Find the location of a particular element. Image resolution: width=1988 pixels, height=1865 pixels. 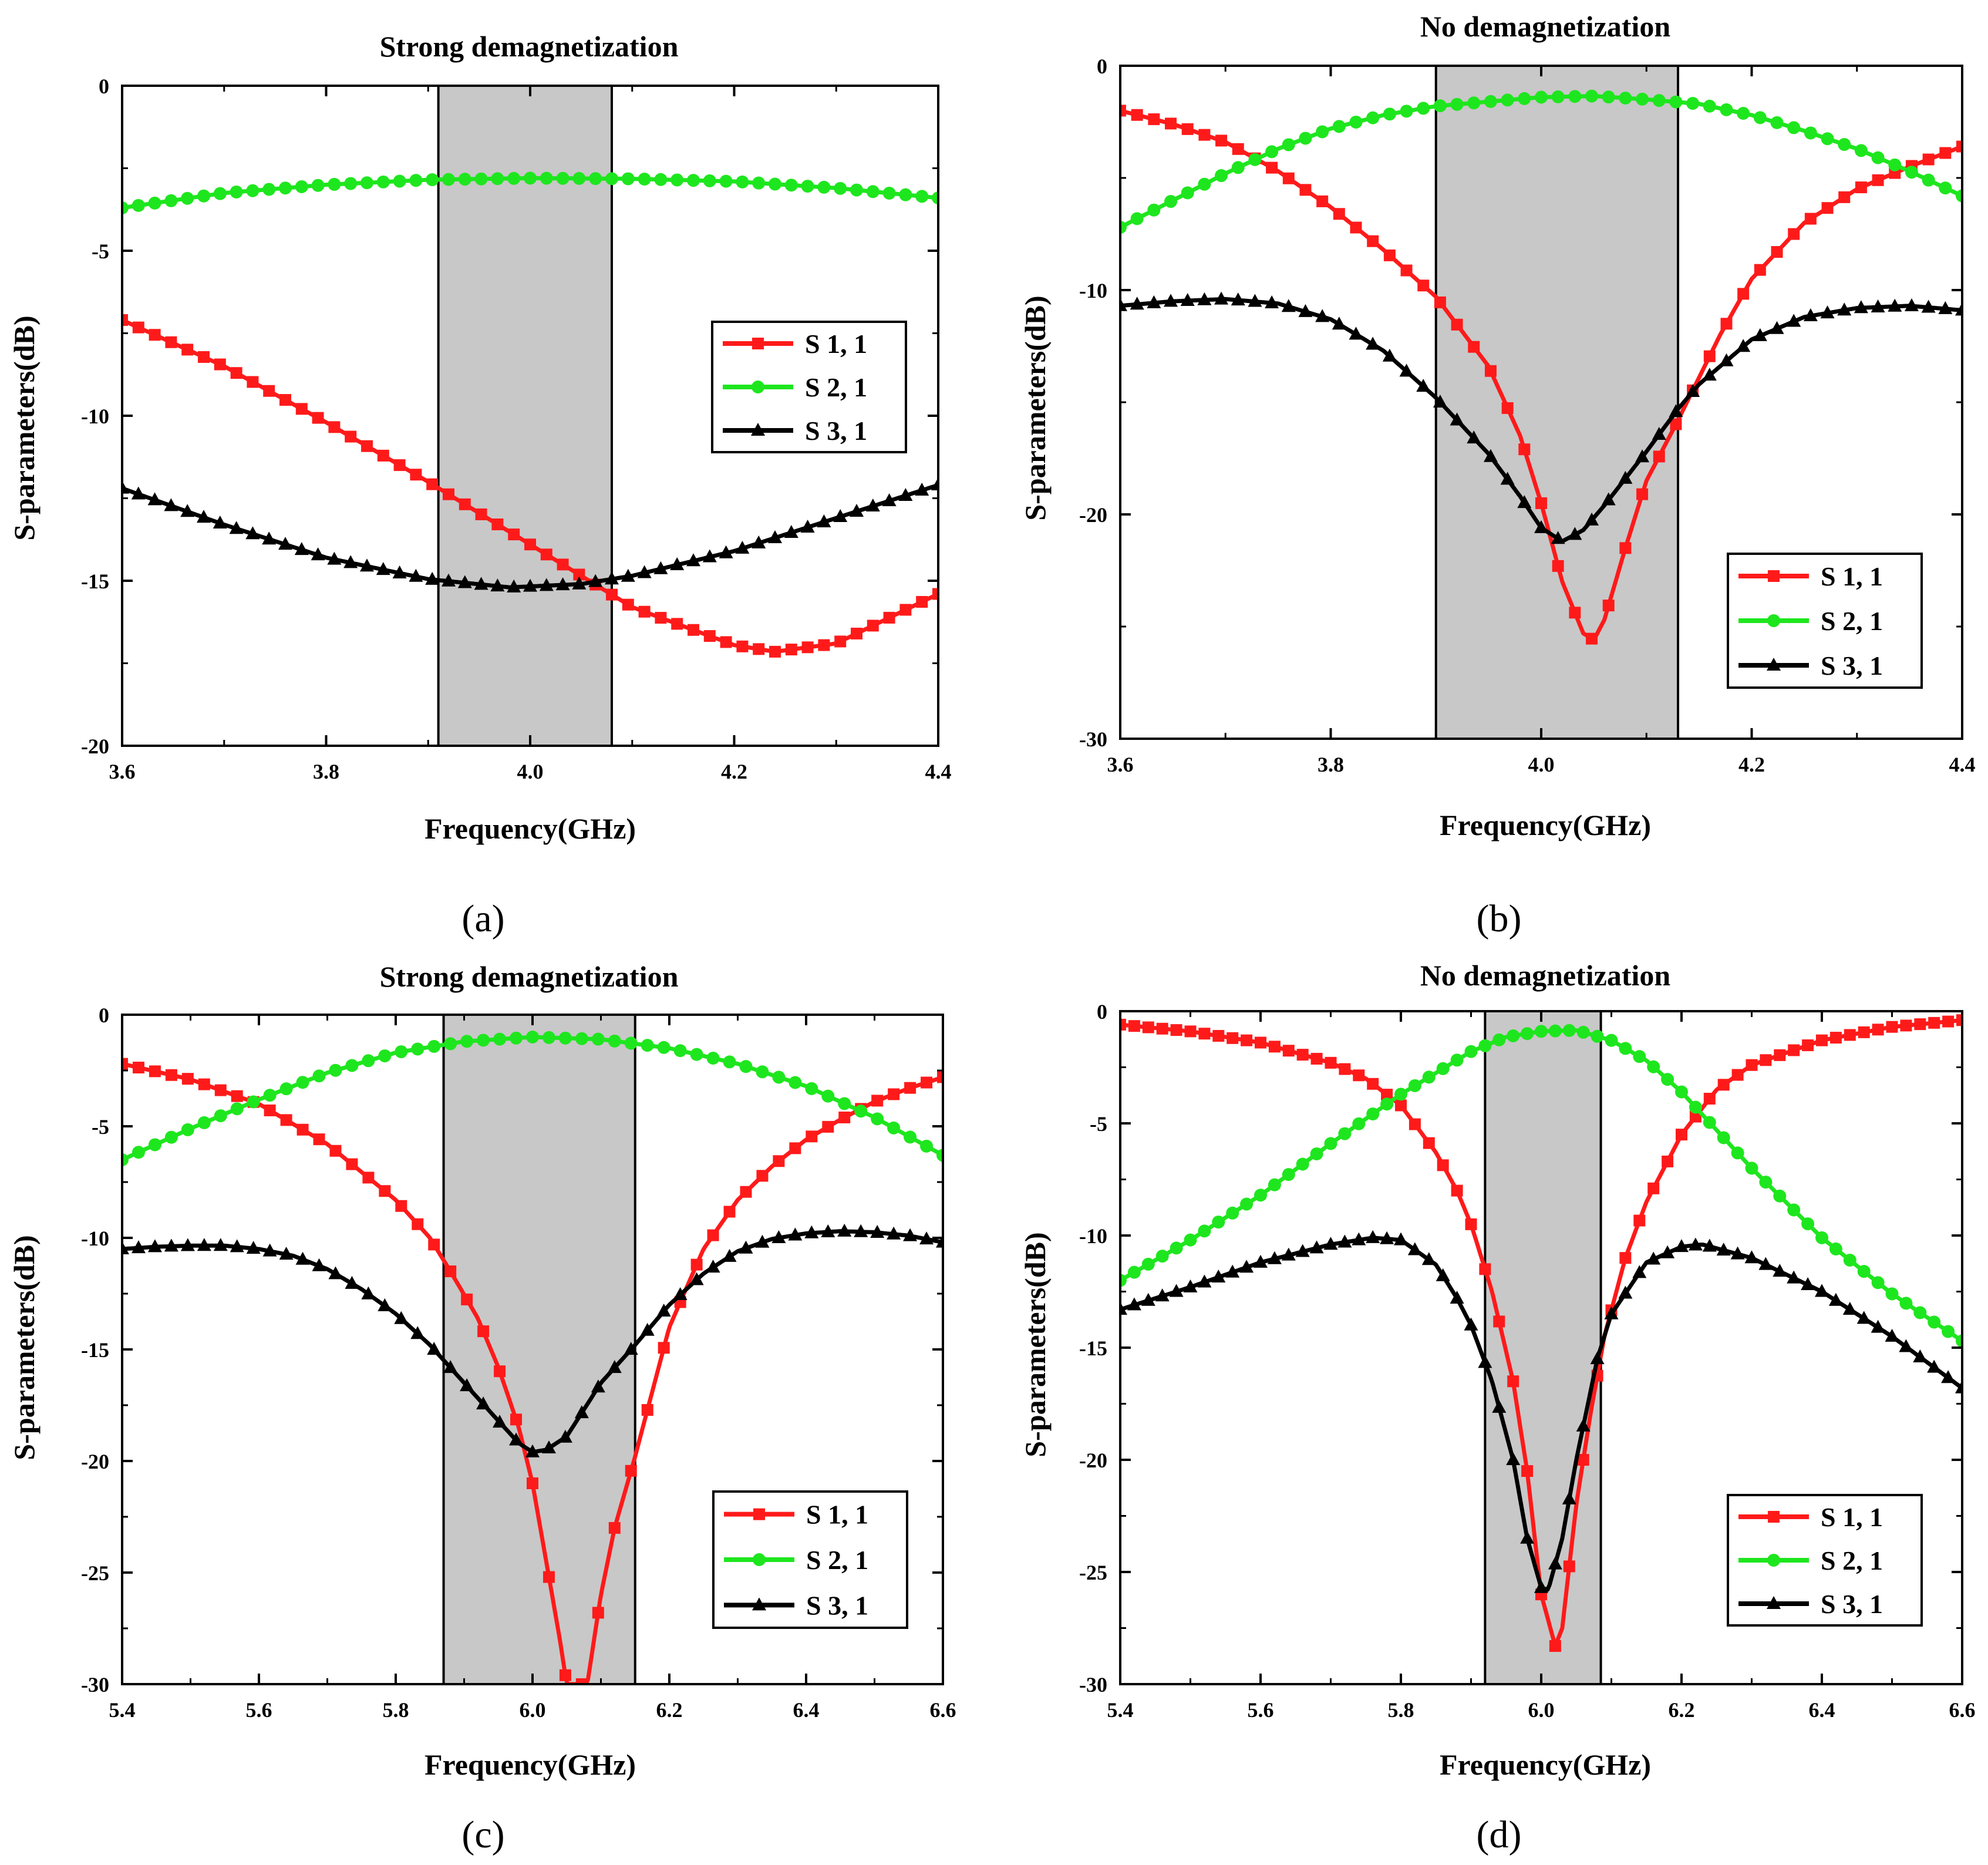

x-axis-label: Frequency(GHz) is located at coordinates (530, 828).